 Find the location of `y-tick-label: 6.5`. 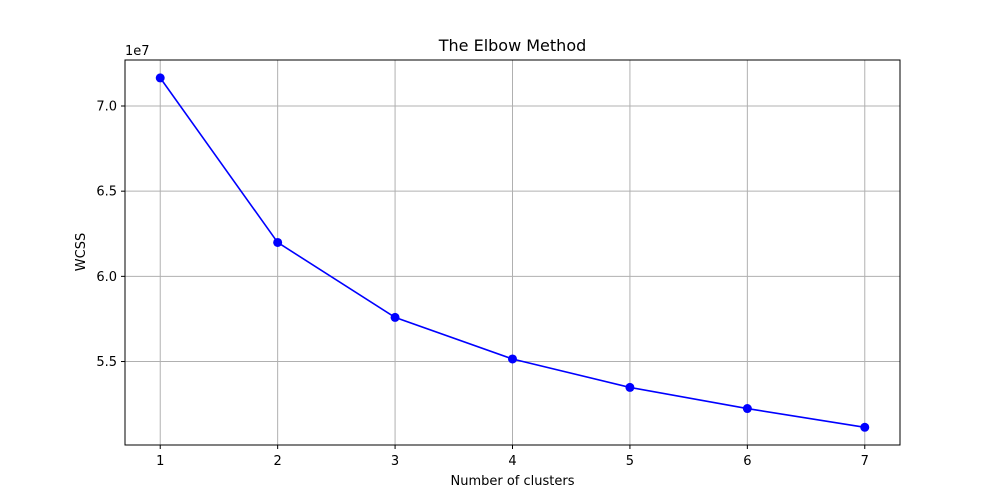

y-tick-label: 6.5 is located at coordinates (106, 192).